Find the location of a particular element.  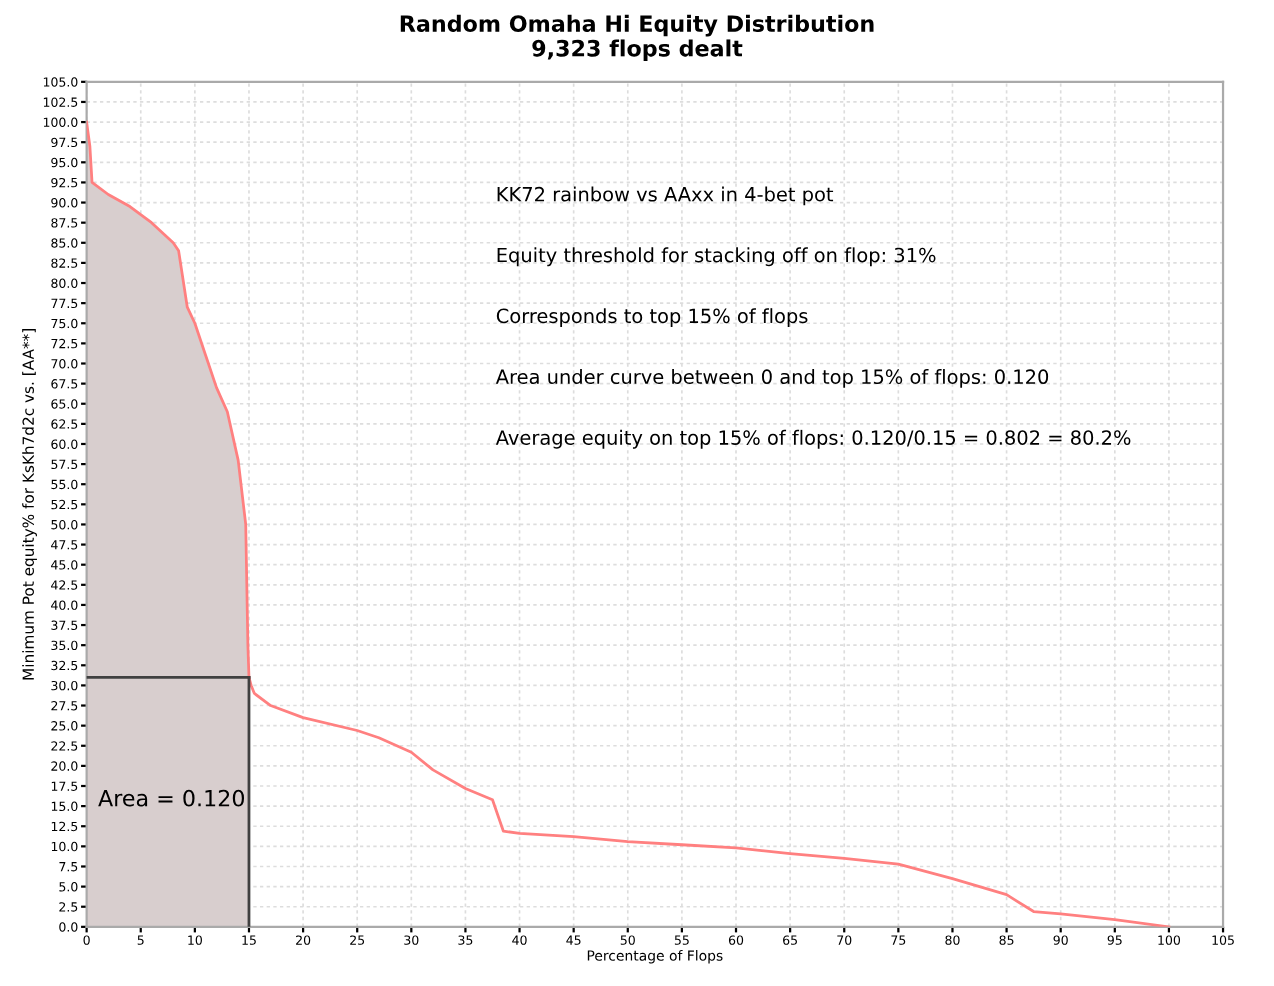

chart-title: Random Omaha Hi Equity Distribution is located at coordinates (637, 25).